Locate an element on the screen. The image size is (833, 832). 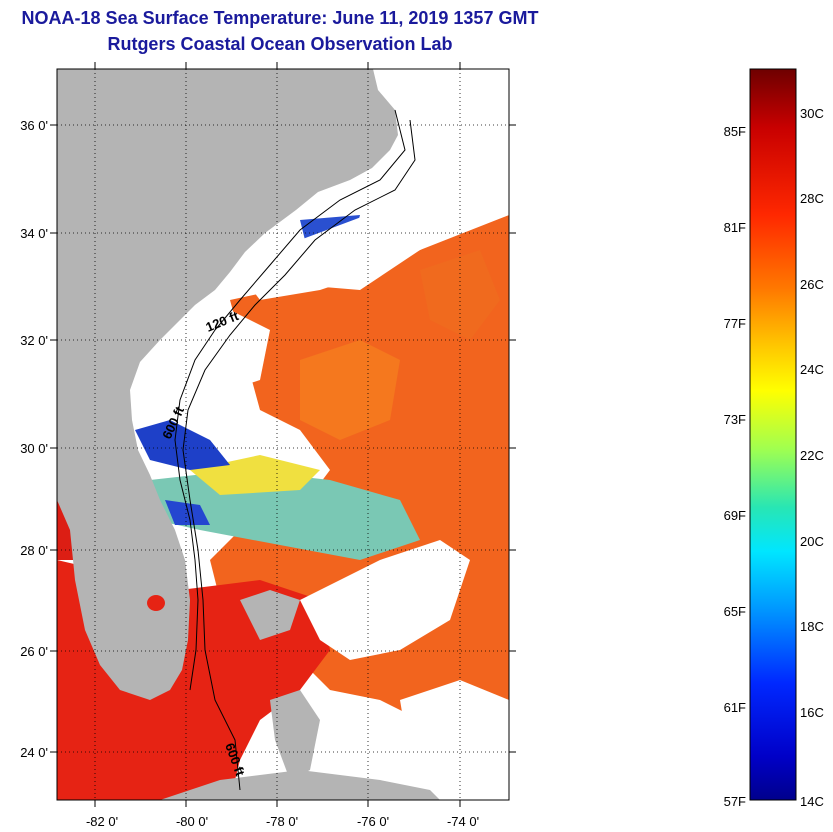
colorbar-c-label: 22C is located at coordinates (812, 455).